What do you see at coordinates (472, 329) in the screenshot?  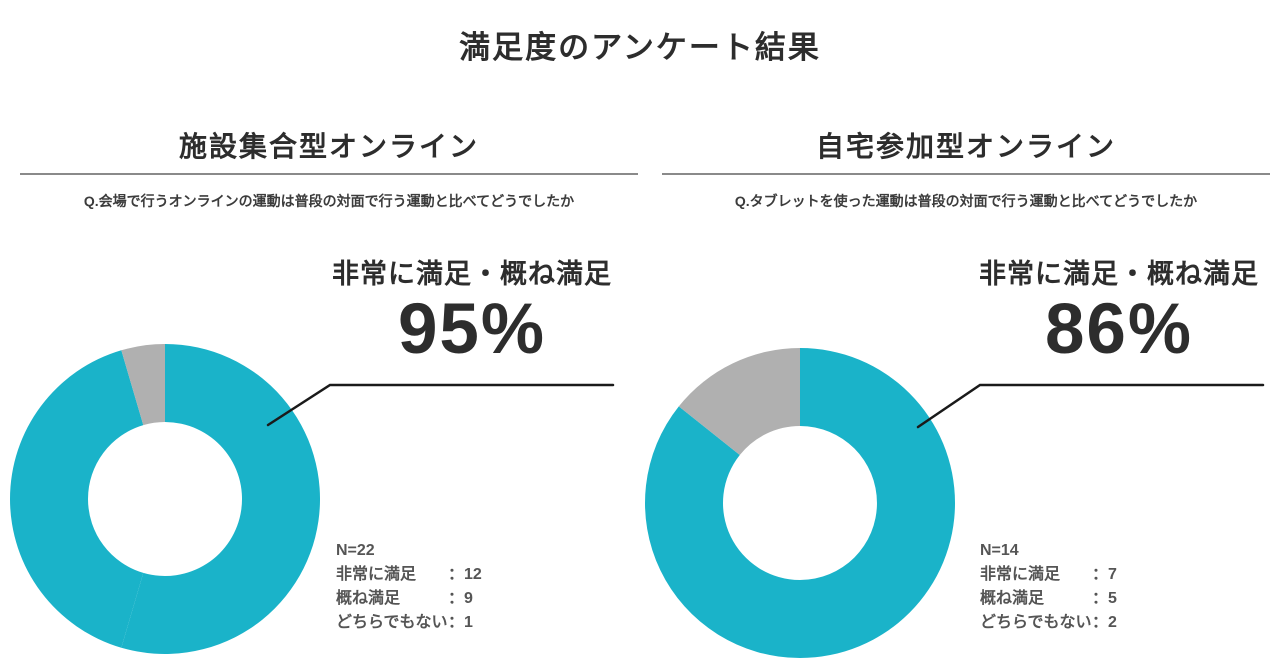 I see `callout-percentage: 95%` at bounding box center [472, 329].